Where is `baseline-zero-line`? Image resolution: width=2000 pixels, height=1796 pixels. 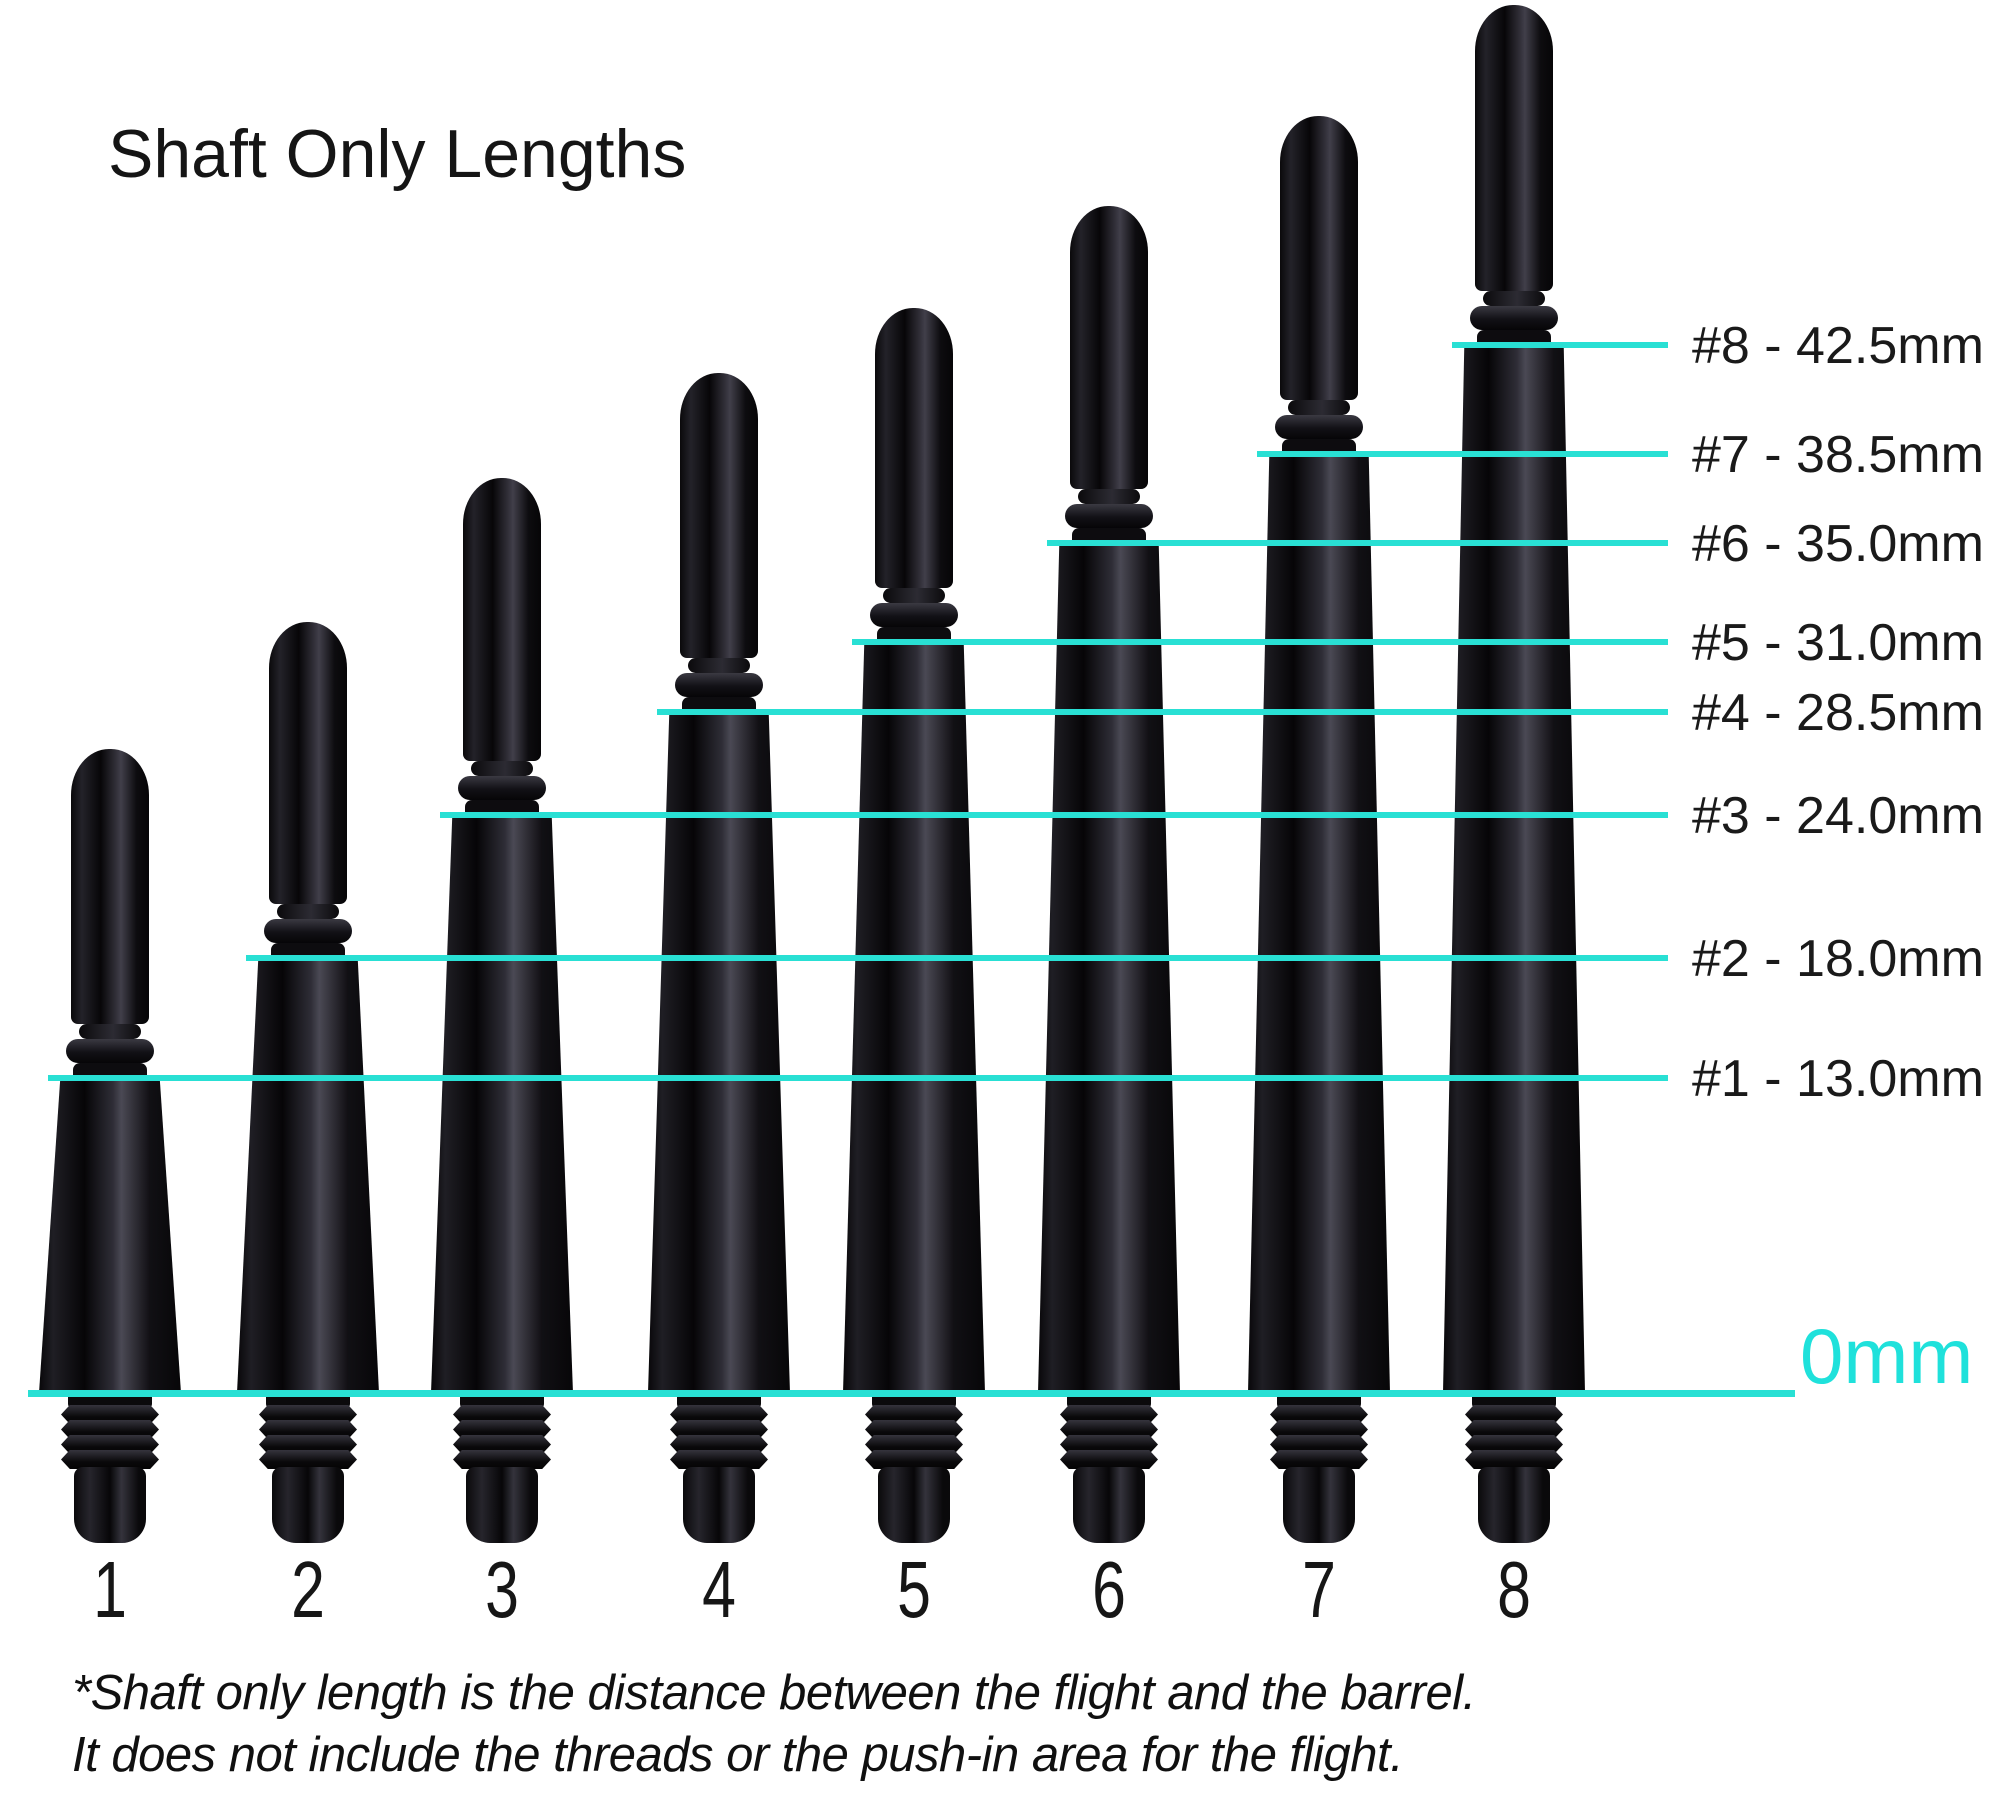 baseline-zero-line is located at coordinates (911, 1393).